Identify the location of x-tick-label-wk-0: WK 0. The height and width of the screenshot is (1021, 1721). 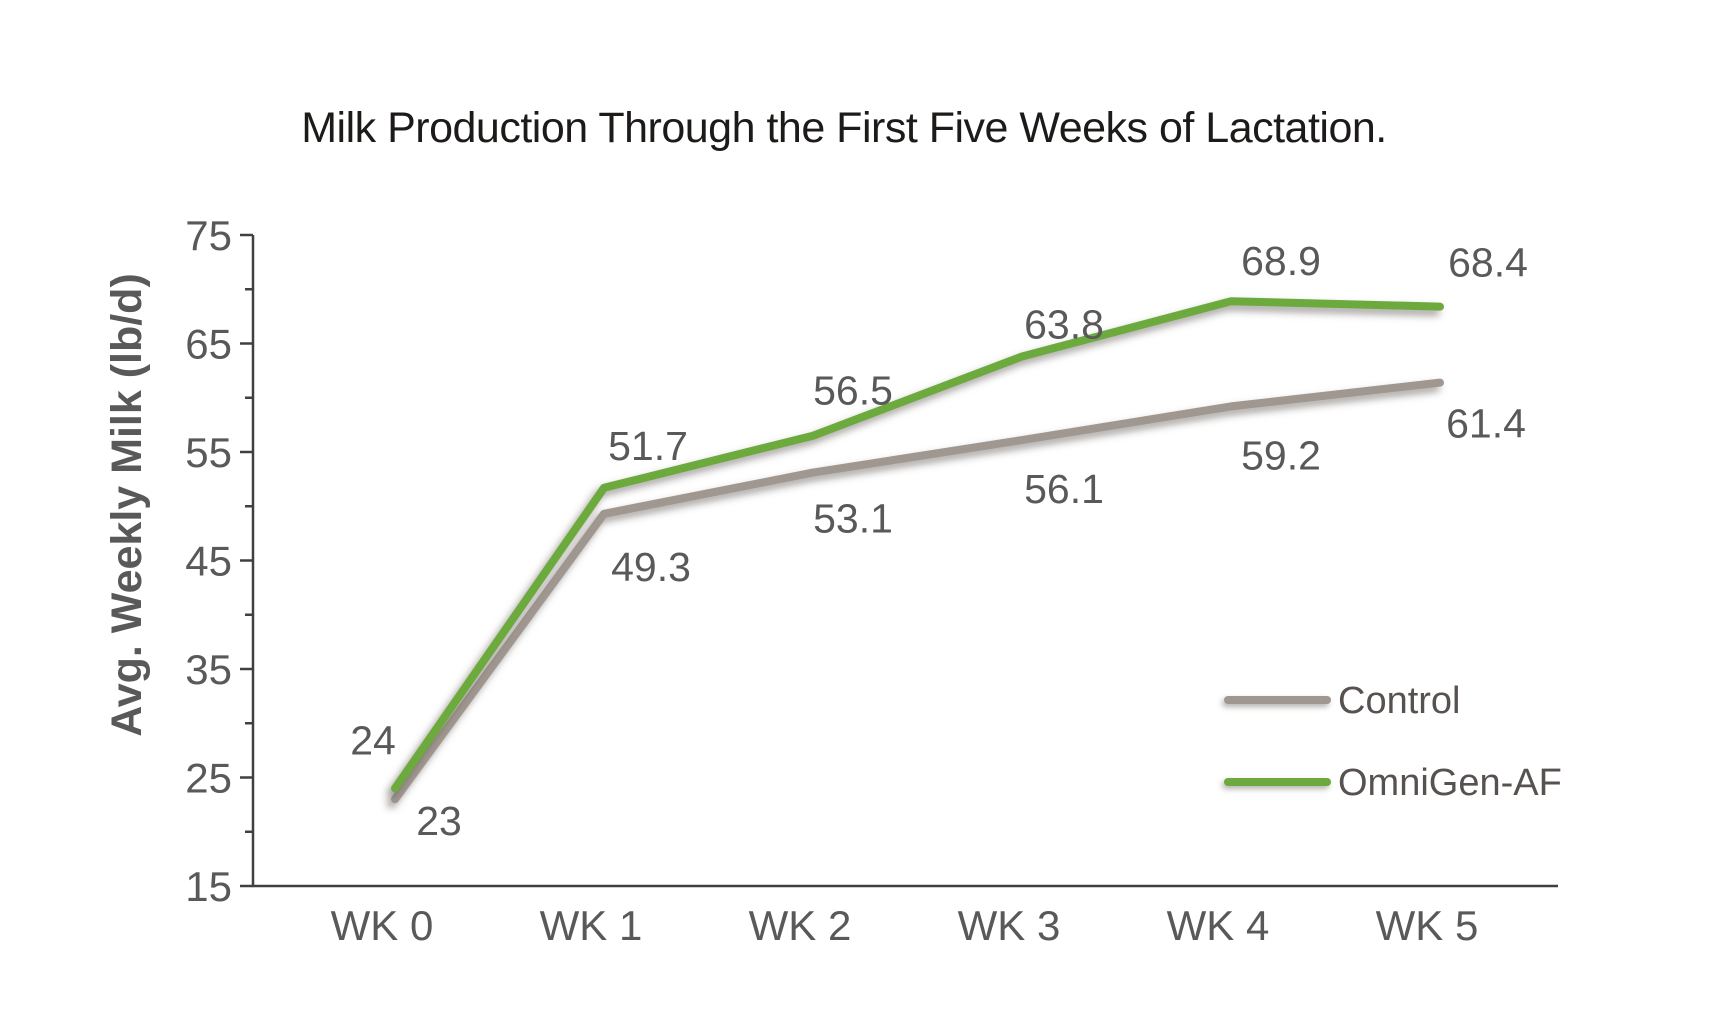
(382, 925).